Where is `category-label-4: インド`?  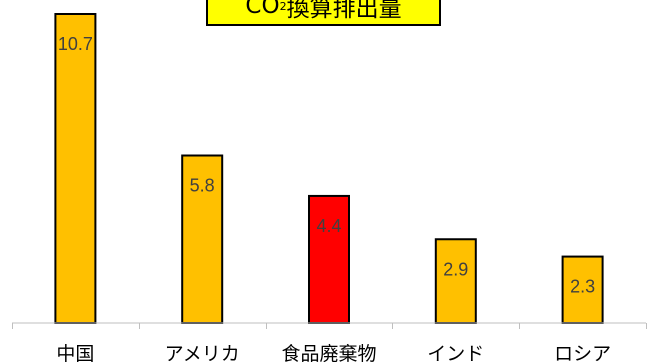 category-label-4: インド is located at coordinates (455, 353).